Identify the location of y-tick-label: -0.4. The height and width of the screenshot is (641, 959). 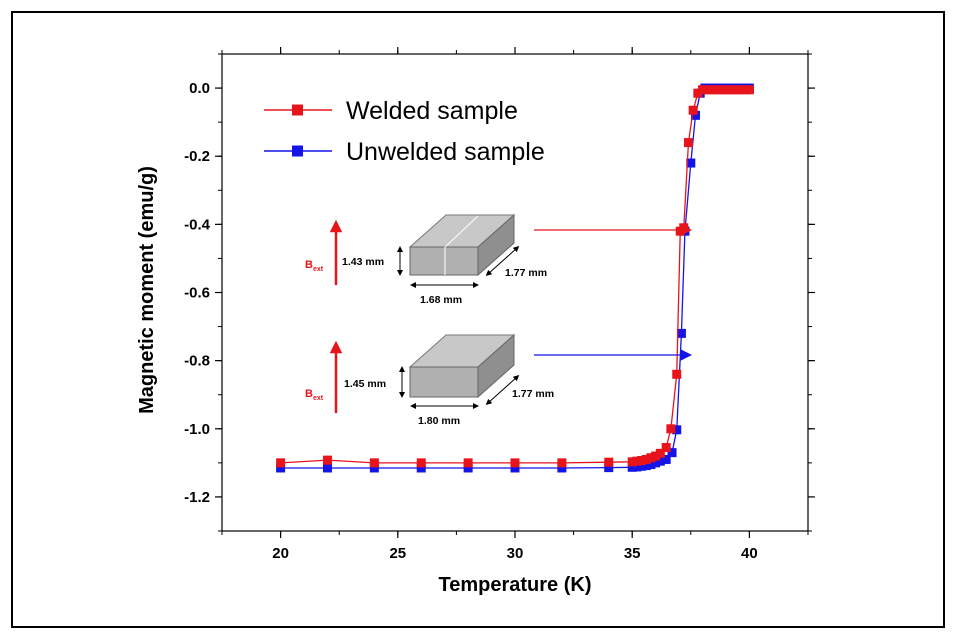
(197, 224).